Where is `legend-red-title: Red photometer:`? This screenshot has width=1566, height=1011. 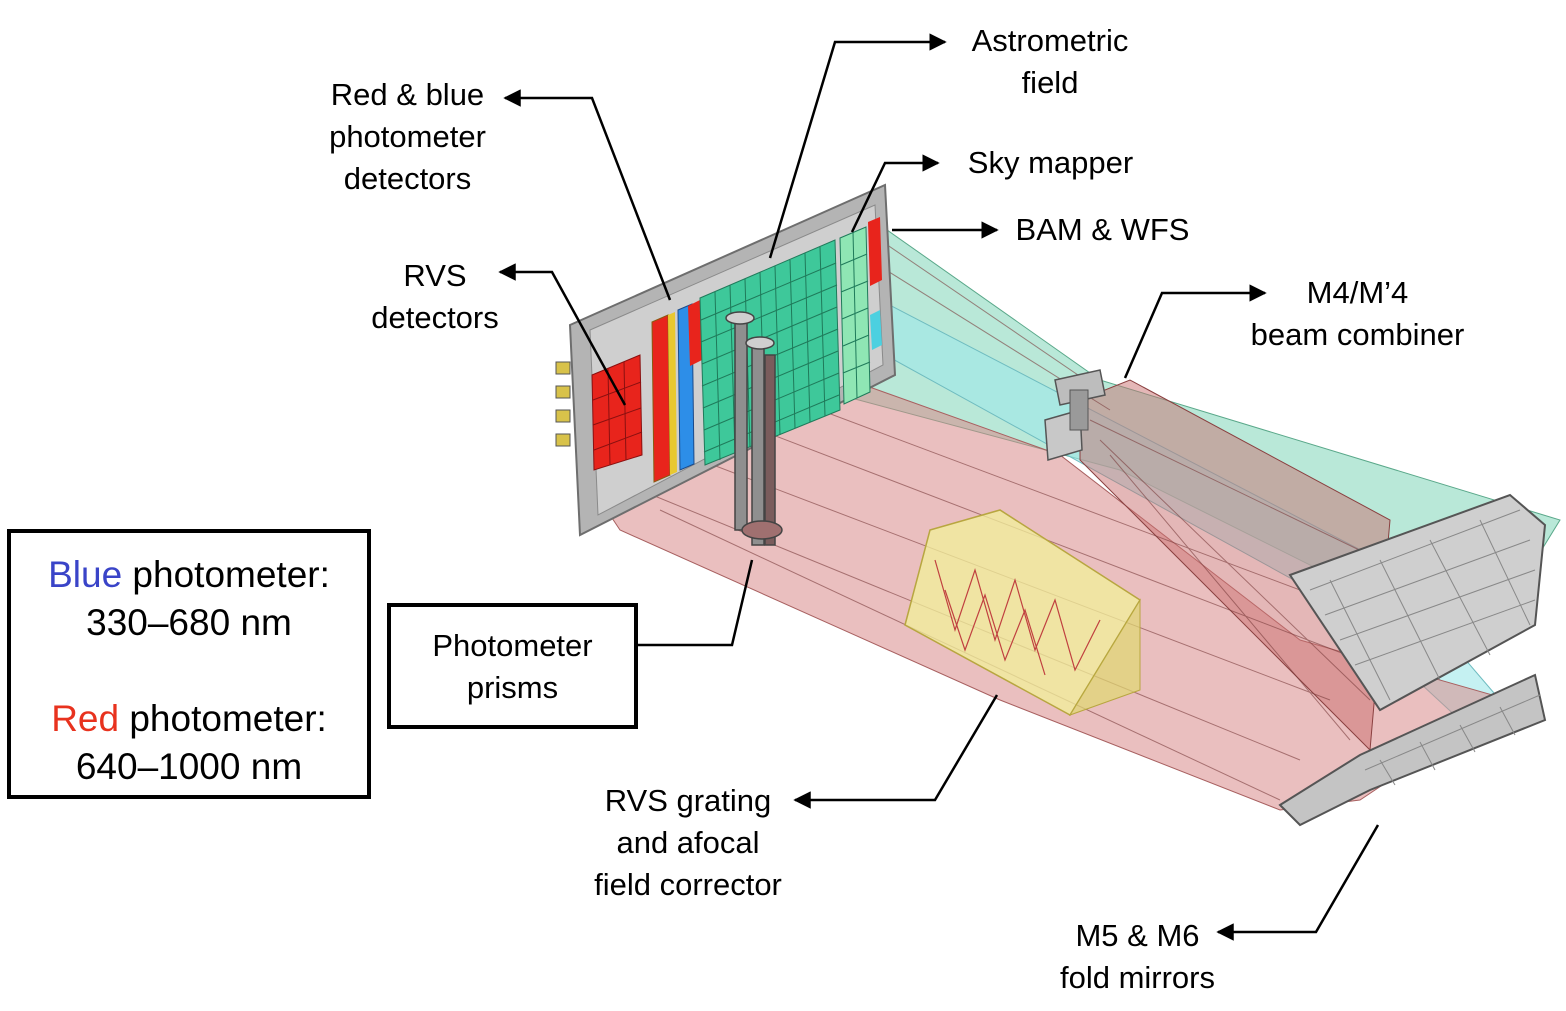
legend-red-title: Red photometer: is located at coordinates (189, 718).